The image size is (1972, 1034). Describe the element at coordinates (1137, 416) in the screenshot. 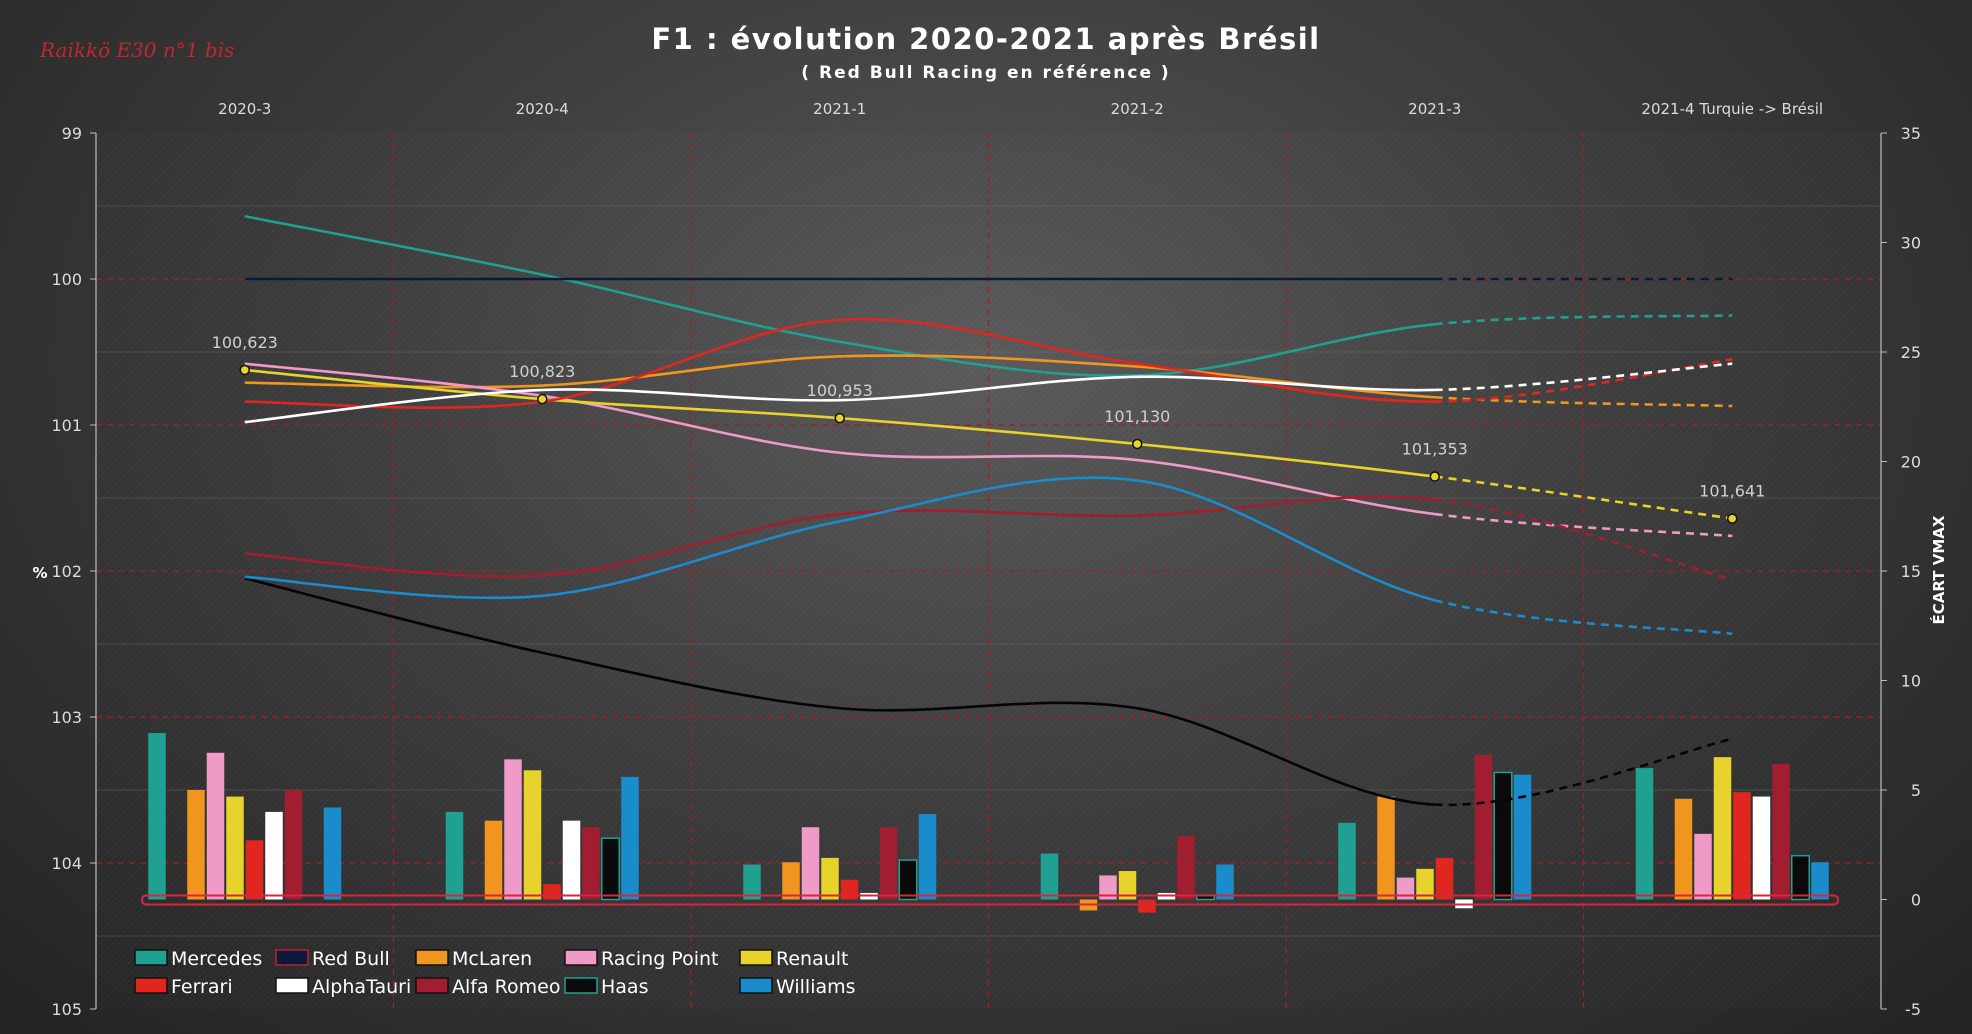

I see `data-label: 101,130` at that location.